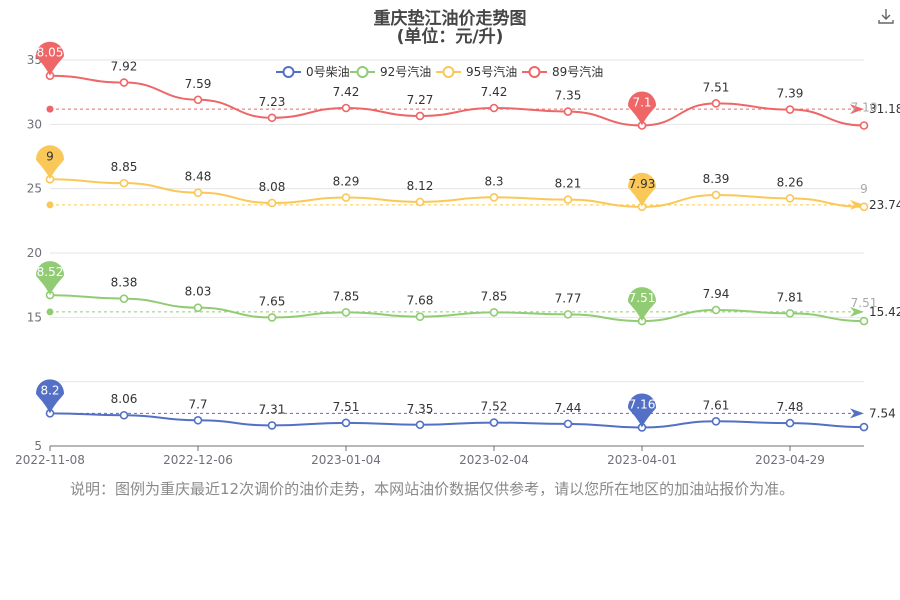  I want to click on data-label: 7.27, so click(420, 100).